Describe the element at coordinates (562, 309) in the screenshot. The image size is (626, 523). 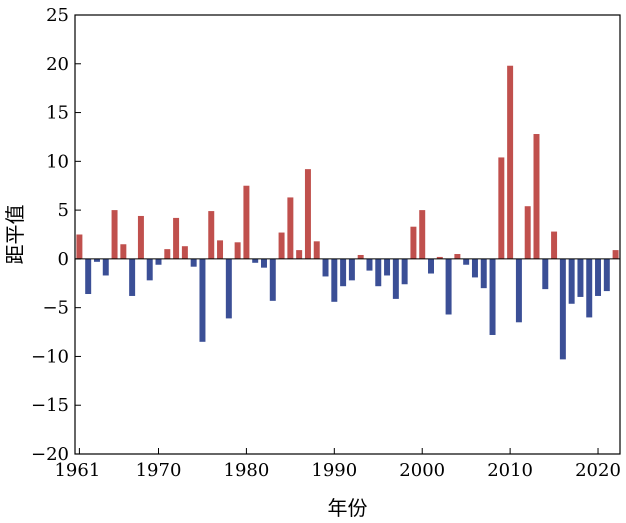
I see `bar-2016` at that location.